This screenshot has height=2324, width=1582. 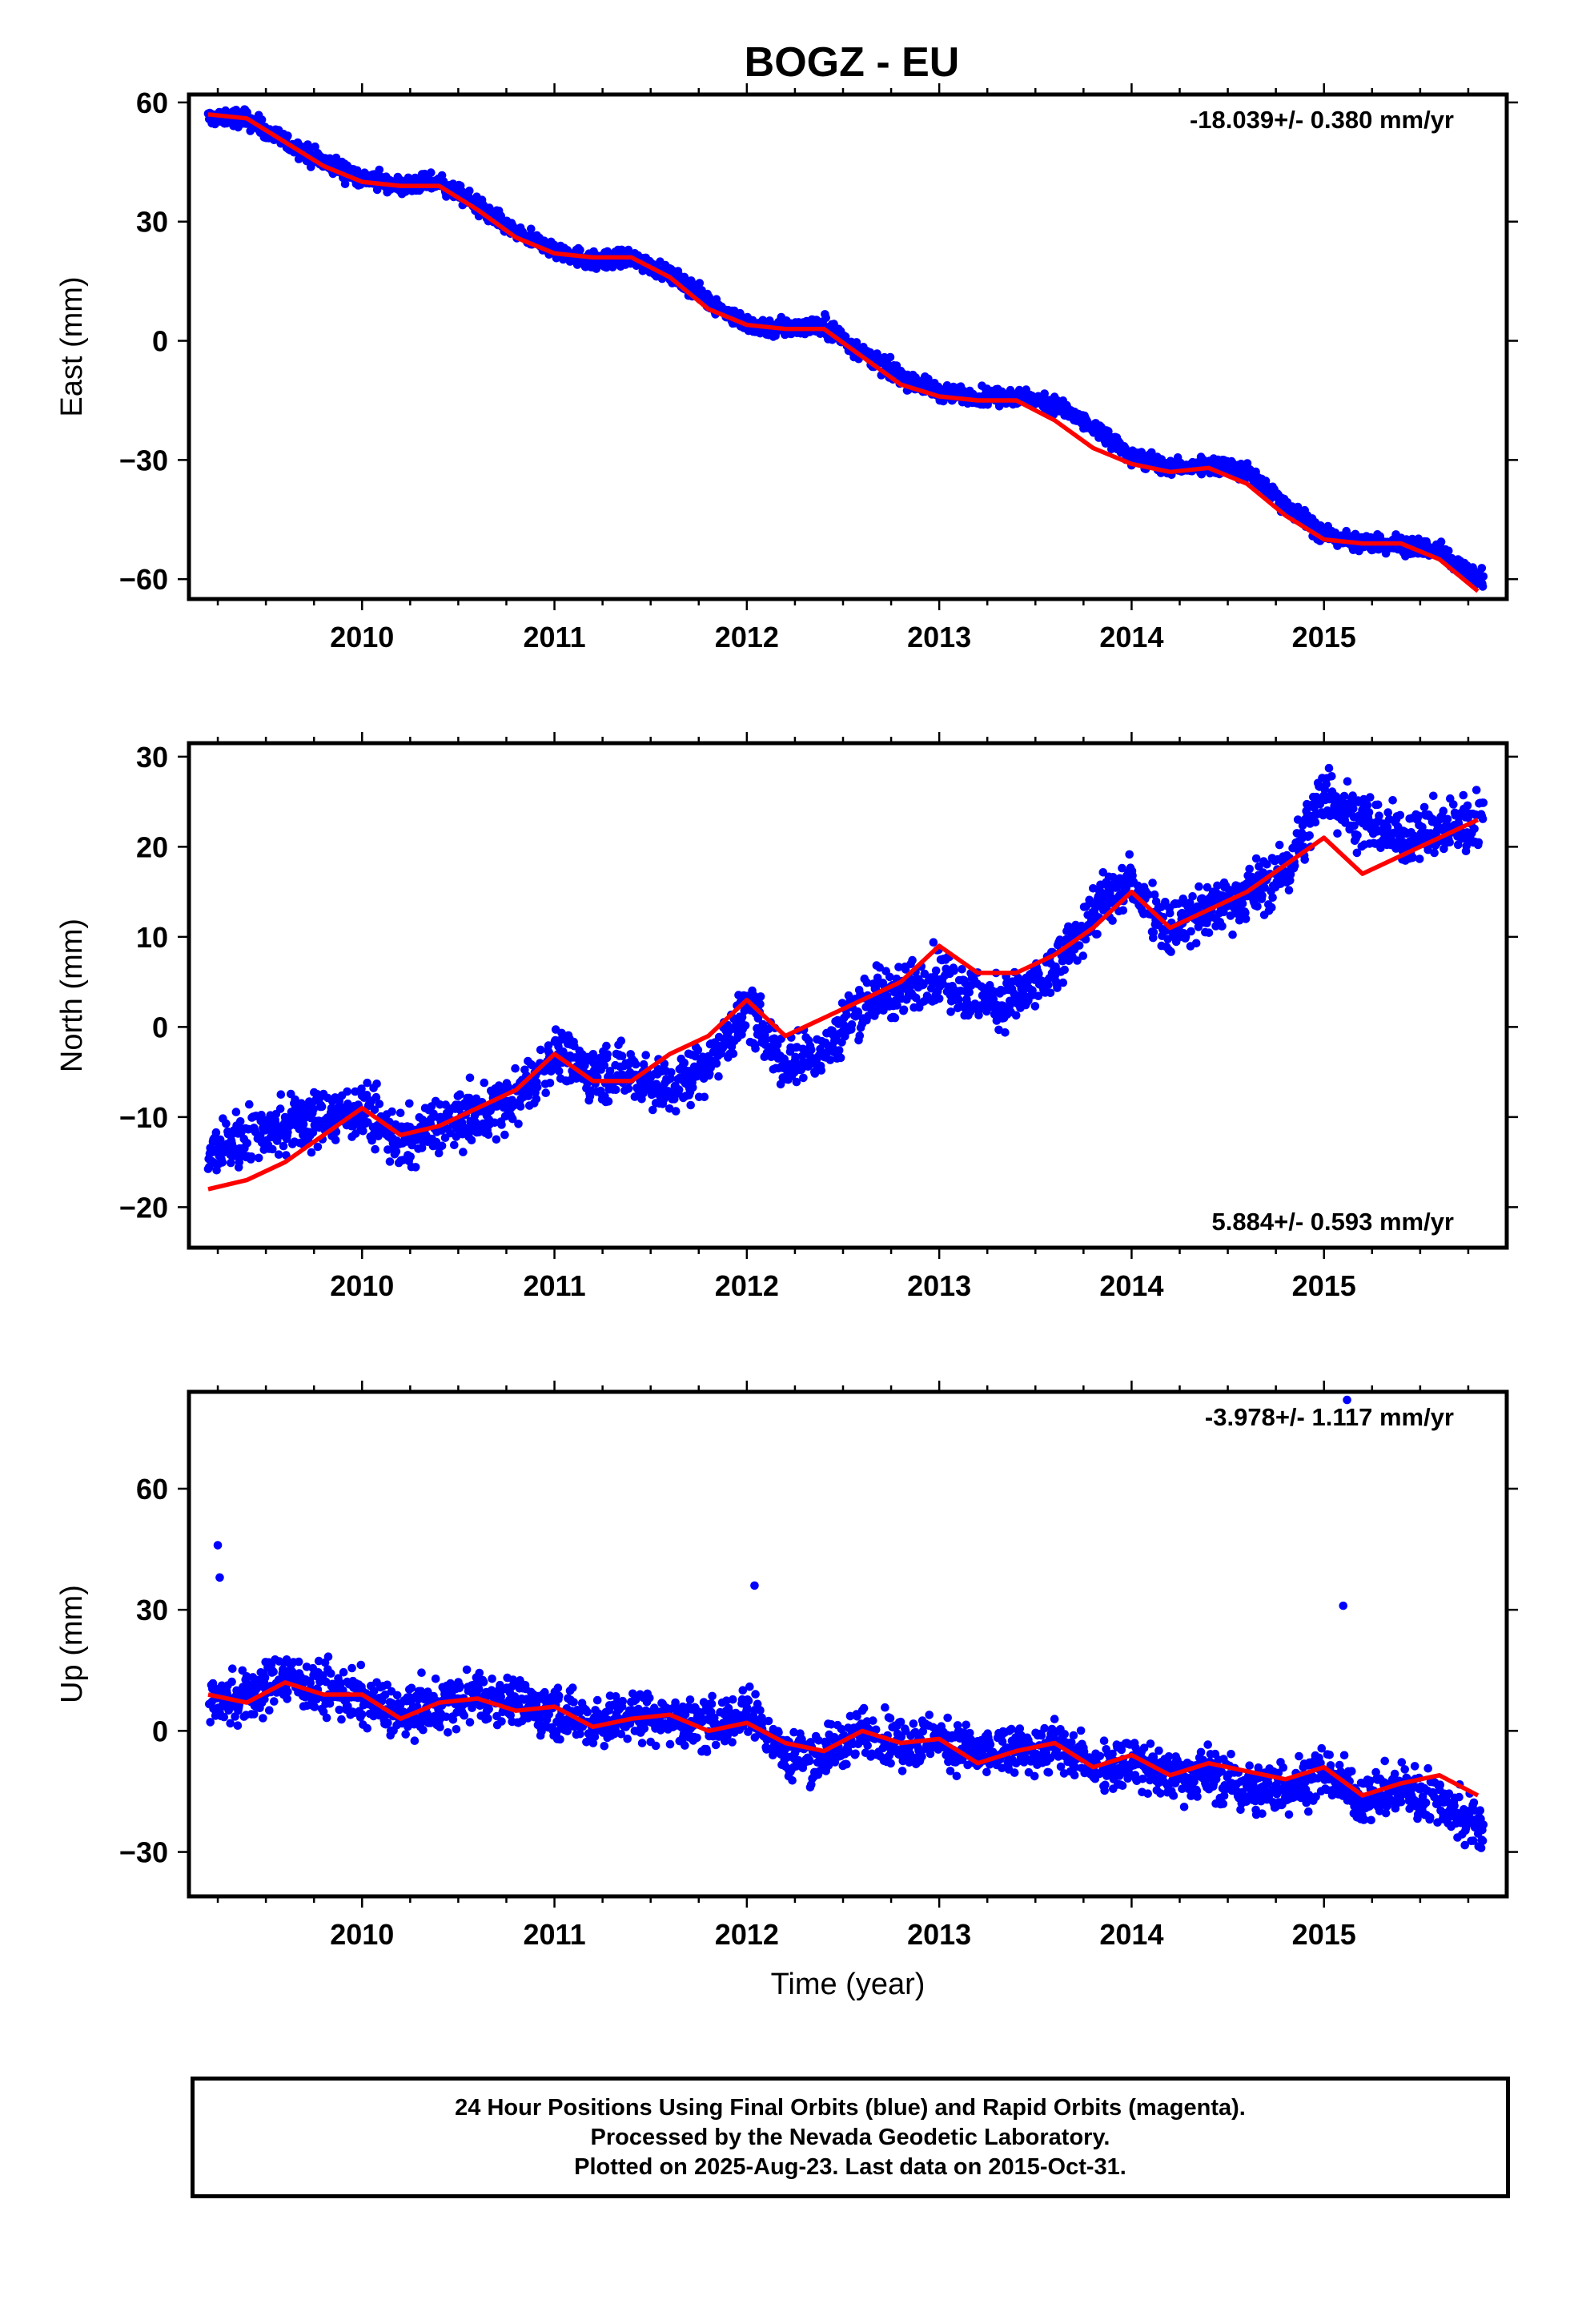 What do you see at coordinates (1322, 120) in the screenshot?
I see `rate-label: -18.039+/- 0.380 mm/yr` at bounding box center [1322, 120].